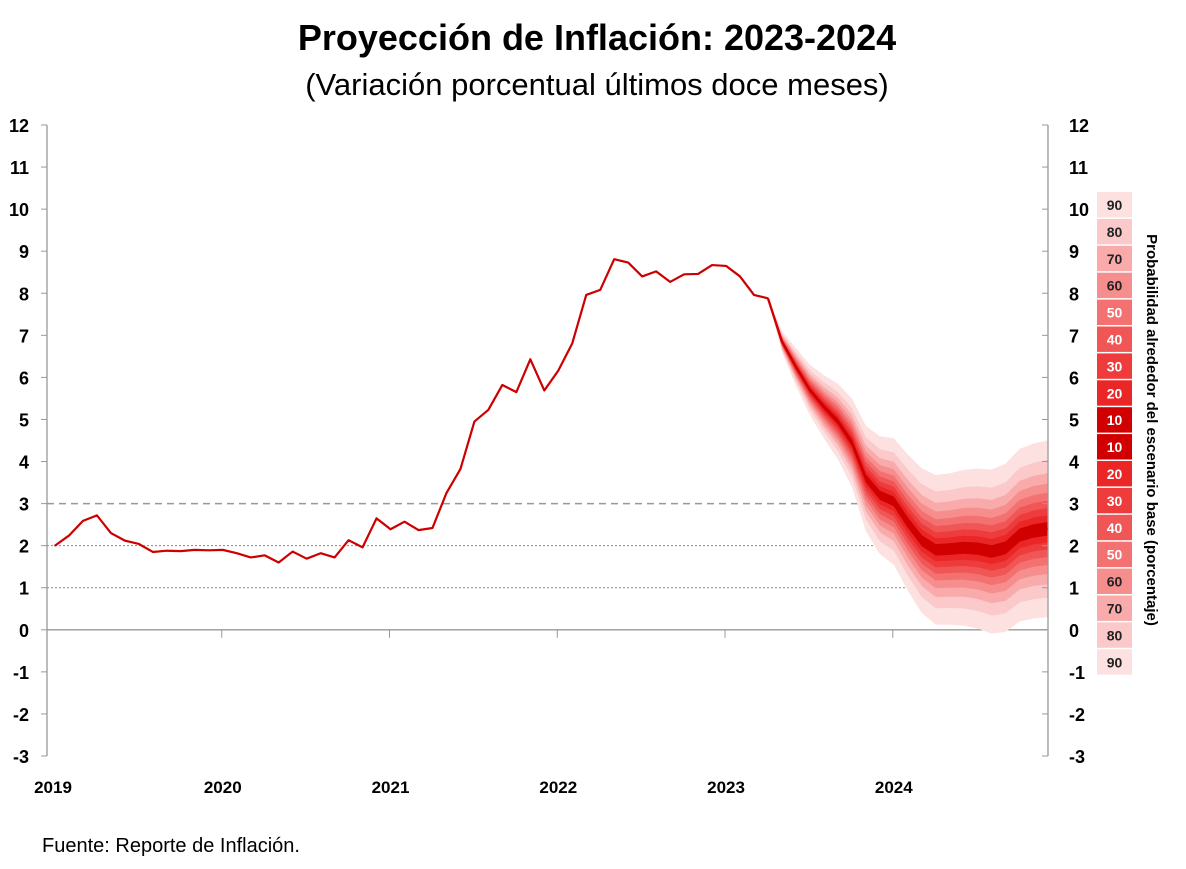  What do you see at coordinates (1074, 505) in the screenshot?
I see `right-tick-label: 3` at bounding box center [1074, 505].